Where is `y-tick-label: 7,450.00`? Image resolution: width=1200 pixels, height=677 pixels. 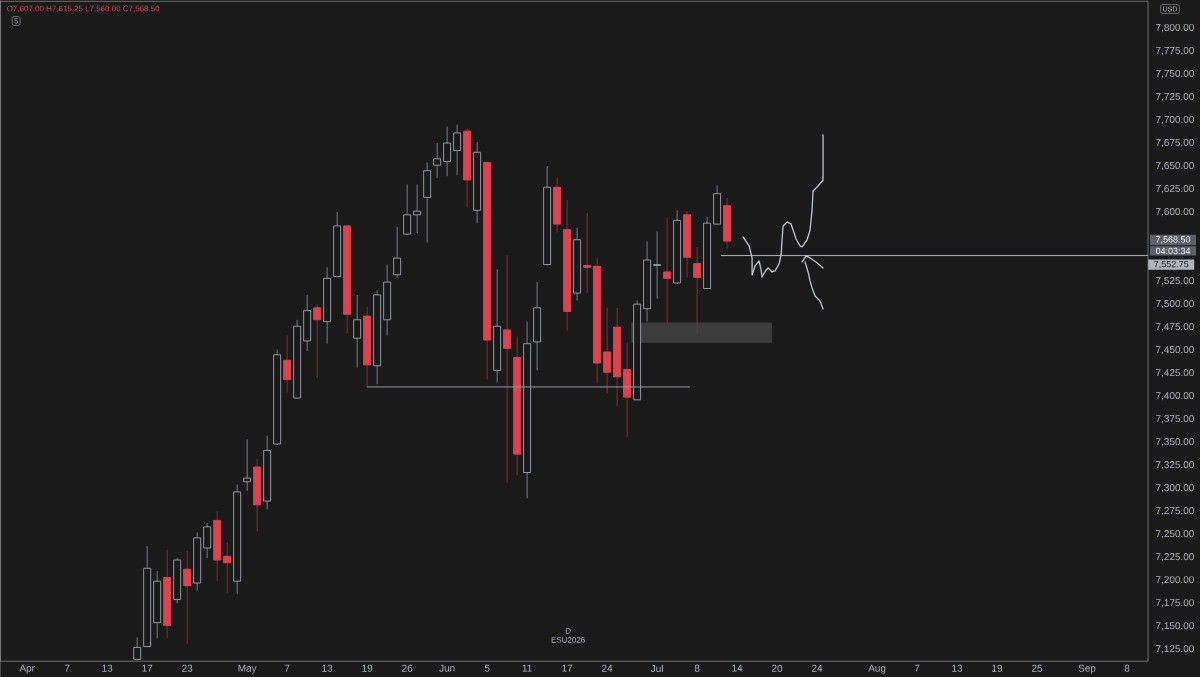
y-tick-label: 7,450.00 is located at coordinates (1175, 350).